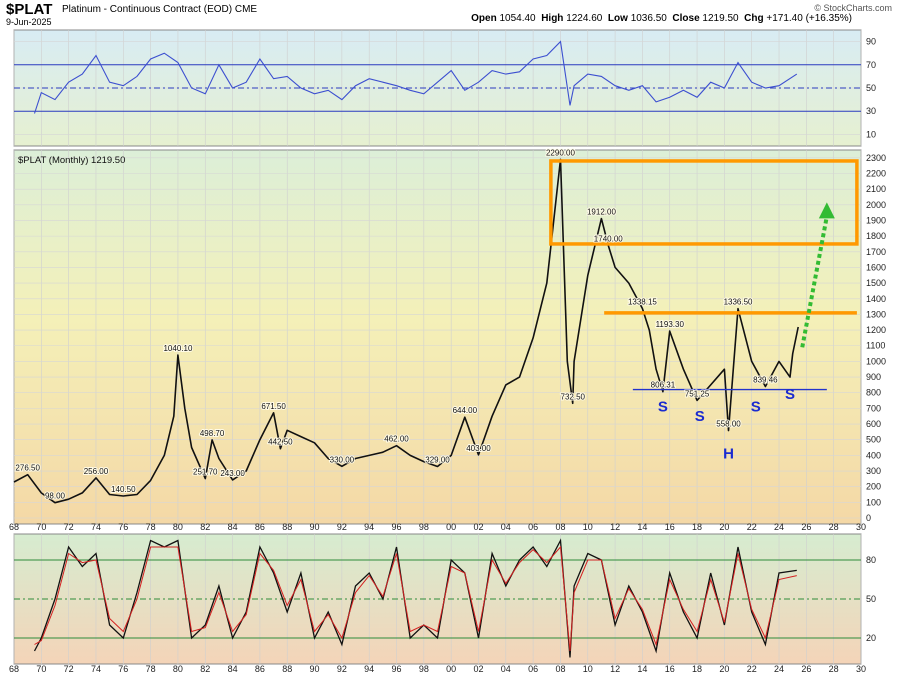 The height and width of the screenshot is (676, 900). Describe the element at coordinates (704, 202) in the screenshot. I see `target-box` at that location.